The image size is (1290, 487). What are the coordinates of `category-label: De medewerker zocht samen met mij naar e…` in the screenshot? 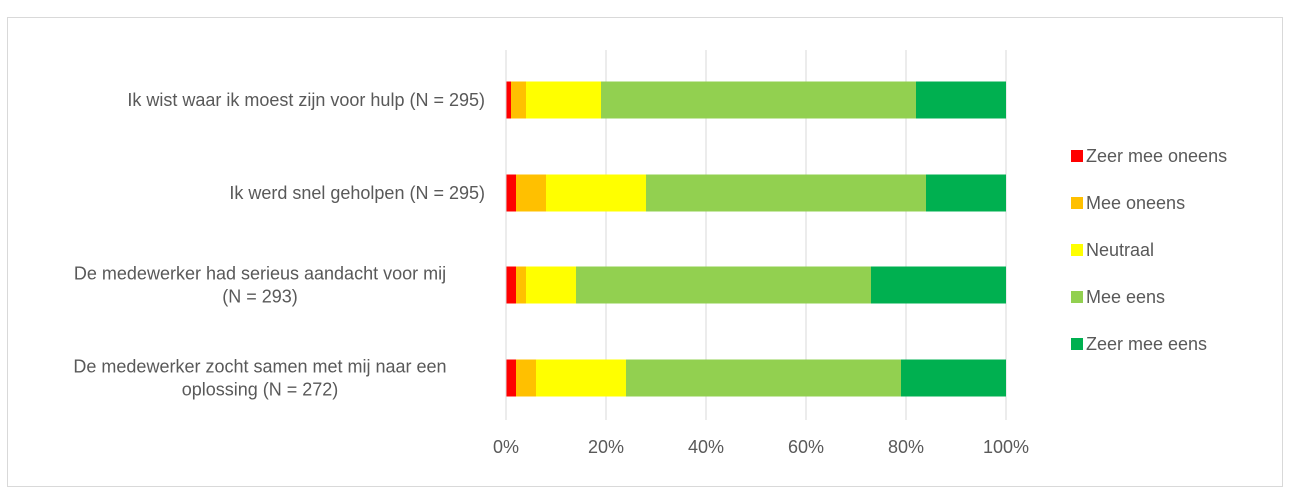 It's located at (259, 367).